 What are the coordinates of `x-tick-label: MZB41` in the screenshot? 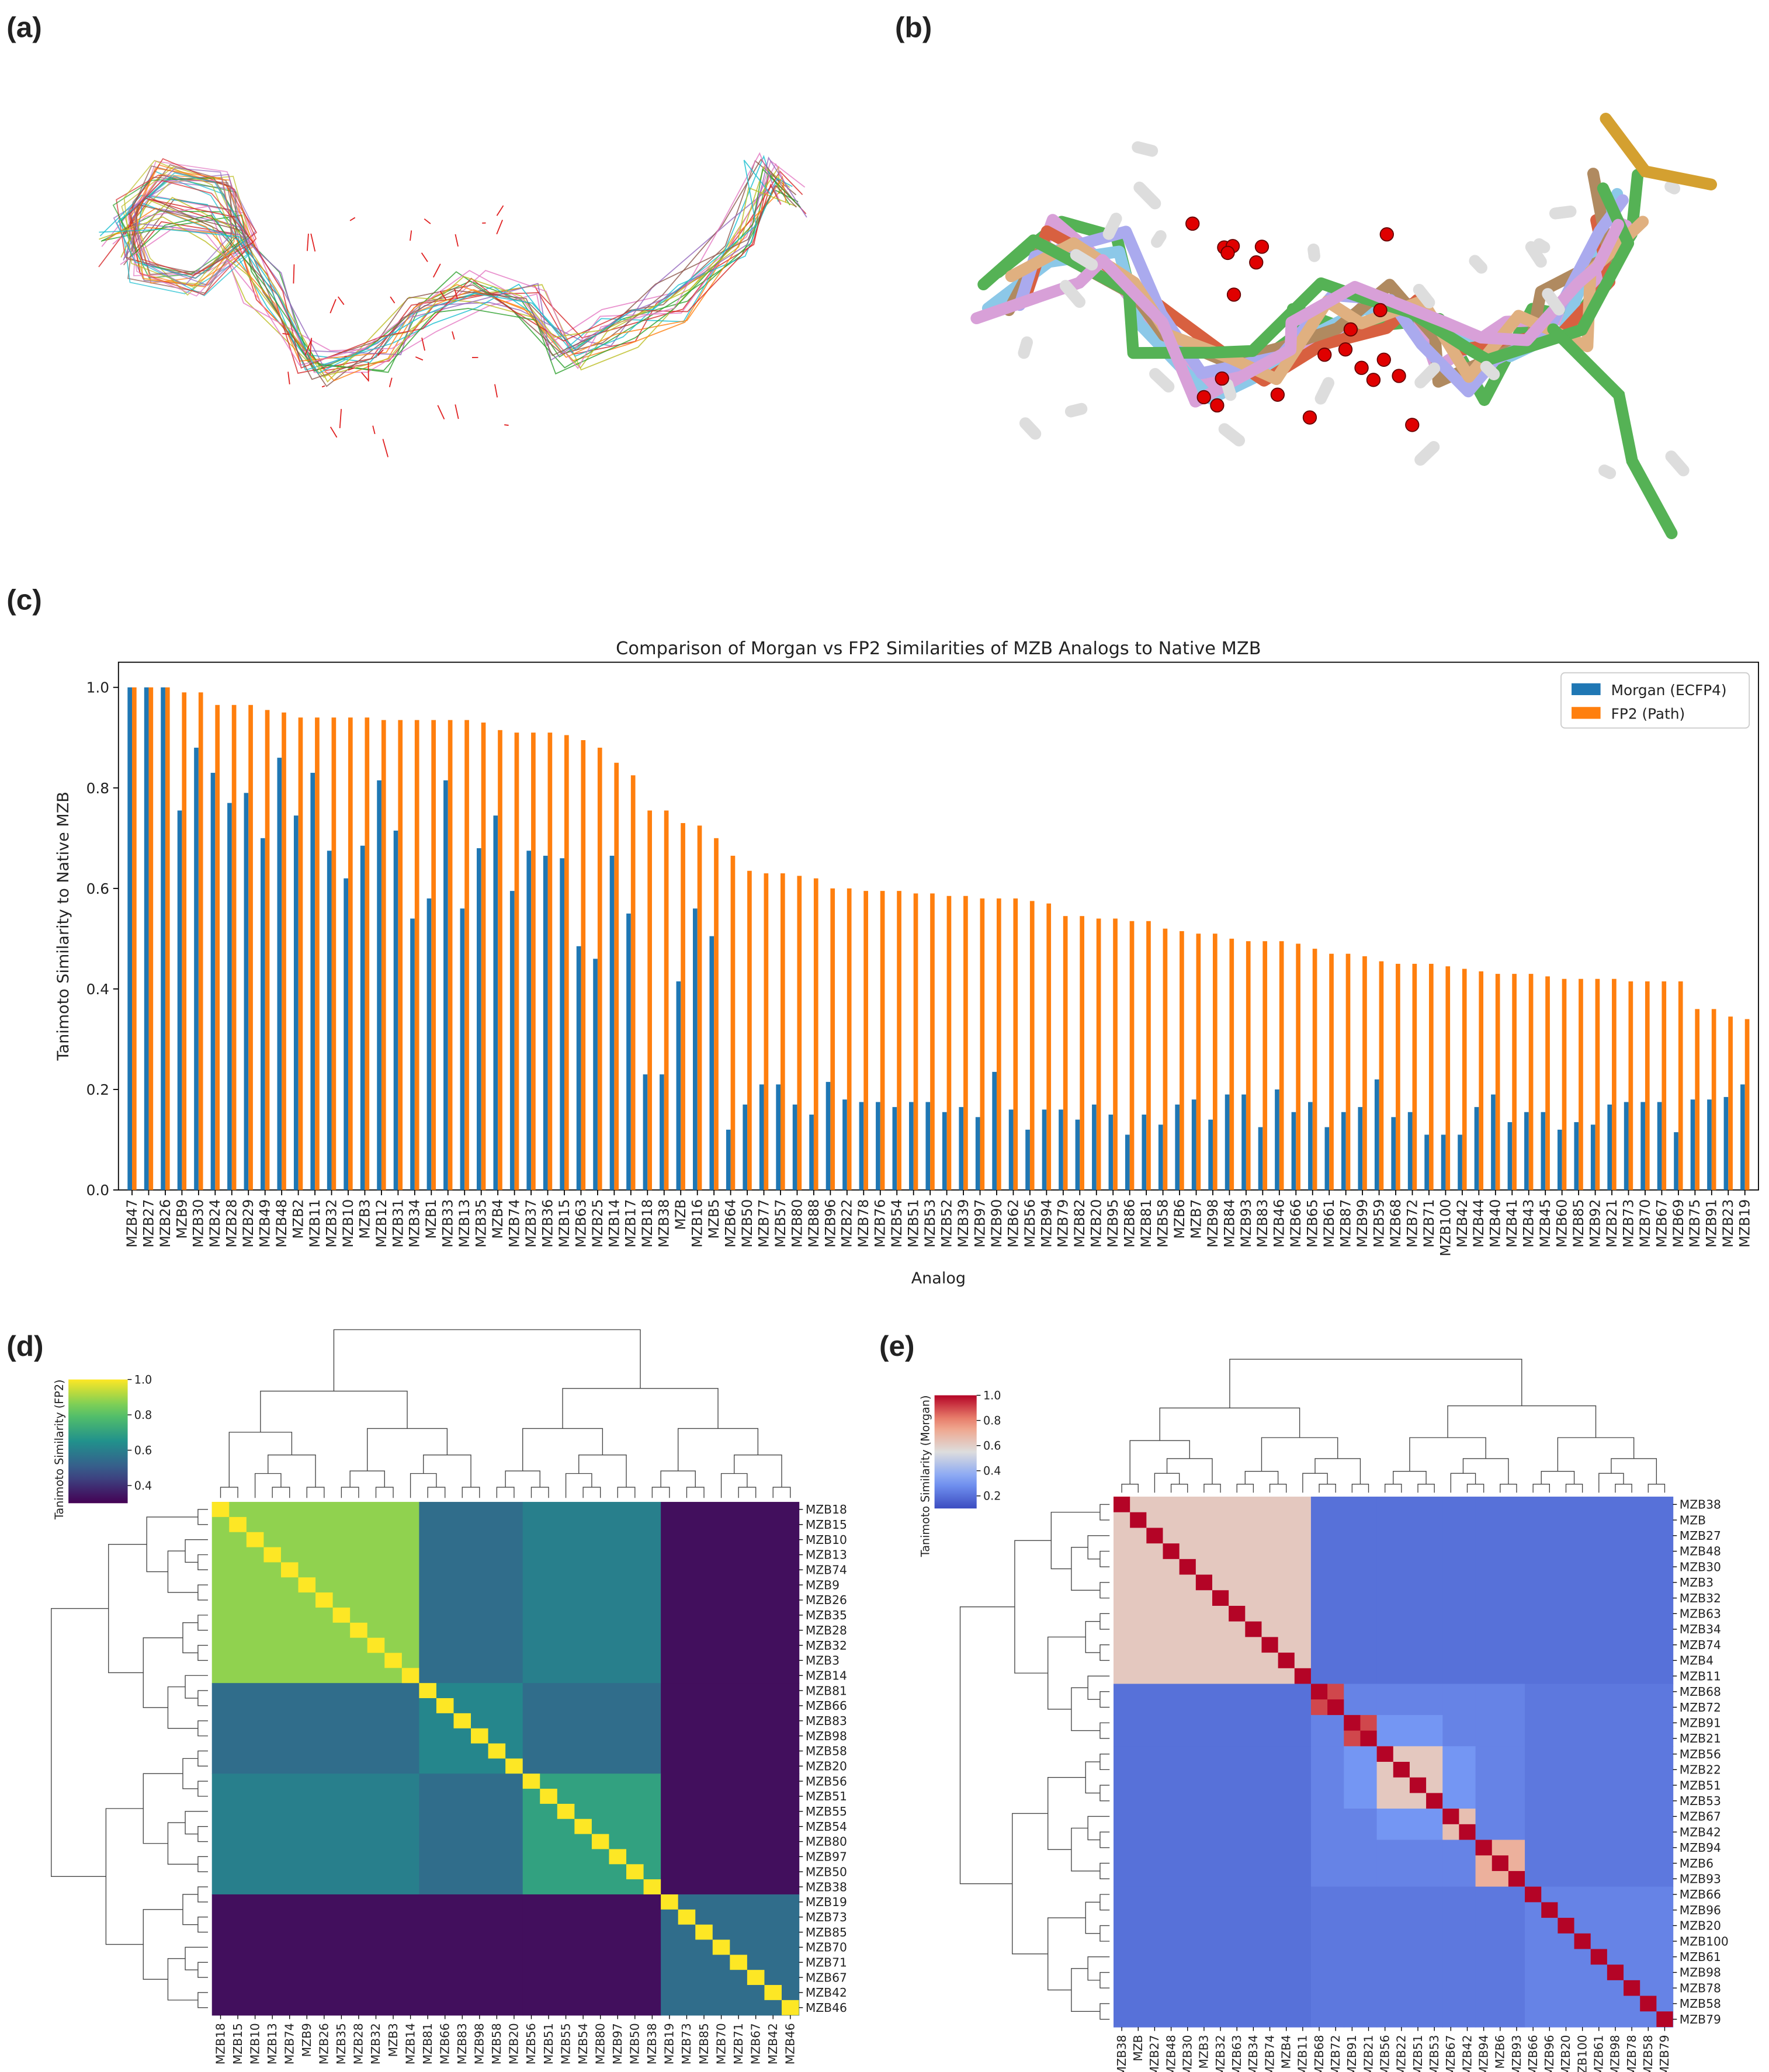 It's located at (1512, 1223).